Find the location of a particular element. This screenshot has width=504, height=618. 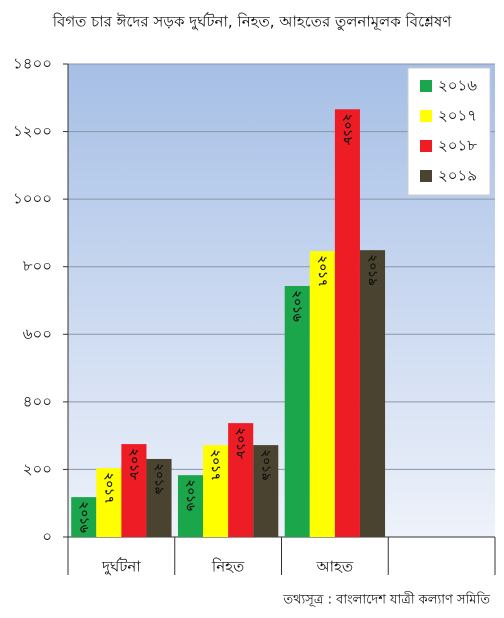

x-tick-label: নিহত is located at coordinates (228, 567).